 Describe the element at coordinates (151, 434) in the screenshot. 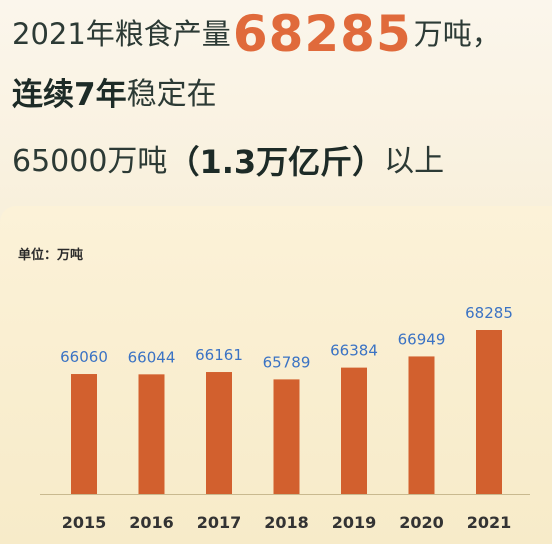

I see `bar-2016` at that location.